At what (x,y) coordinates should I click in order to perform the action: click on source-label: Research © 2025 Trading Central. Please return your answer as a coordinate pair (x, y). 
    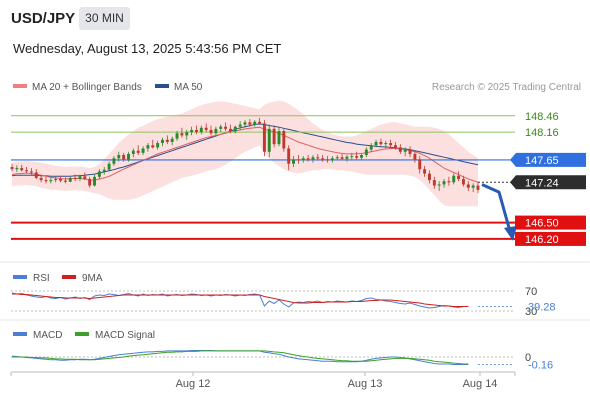
    Looking at the image, I should click on (506, 87).